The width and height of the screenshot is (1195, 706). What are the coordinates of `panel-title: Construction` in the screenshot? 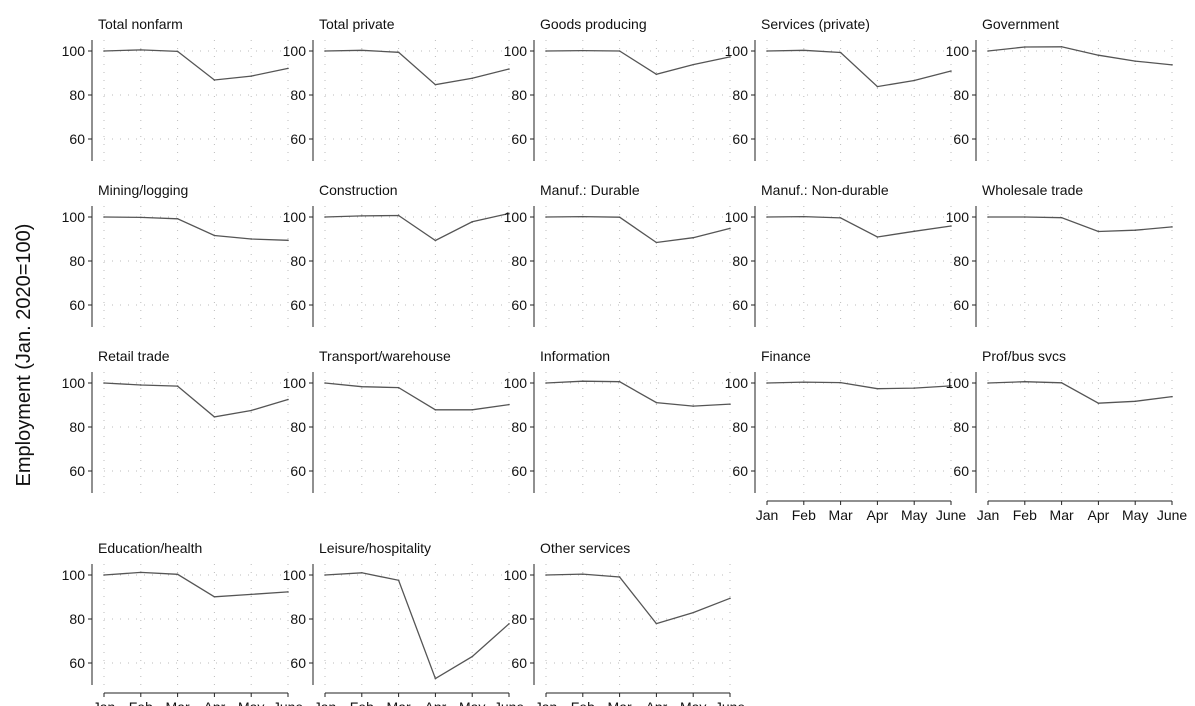 It's located at (358, 190).